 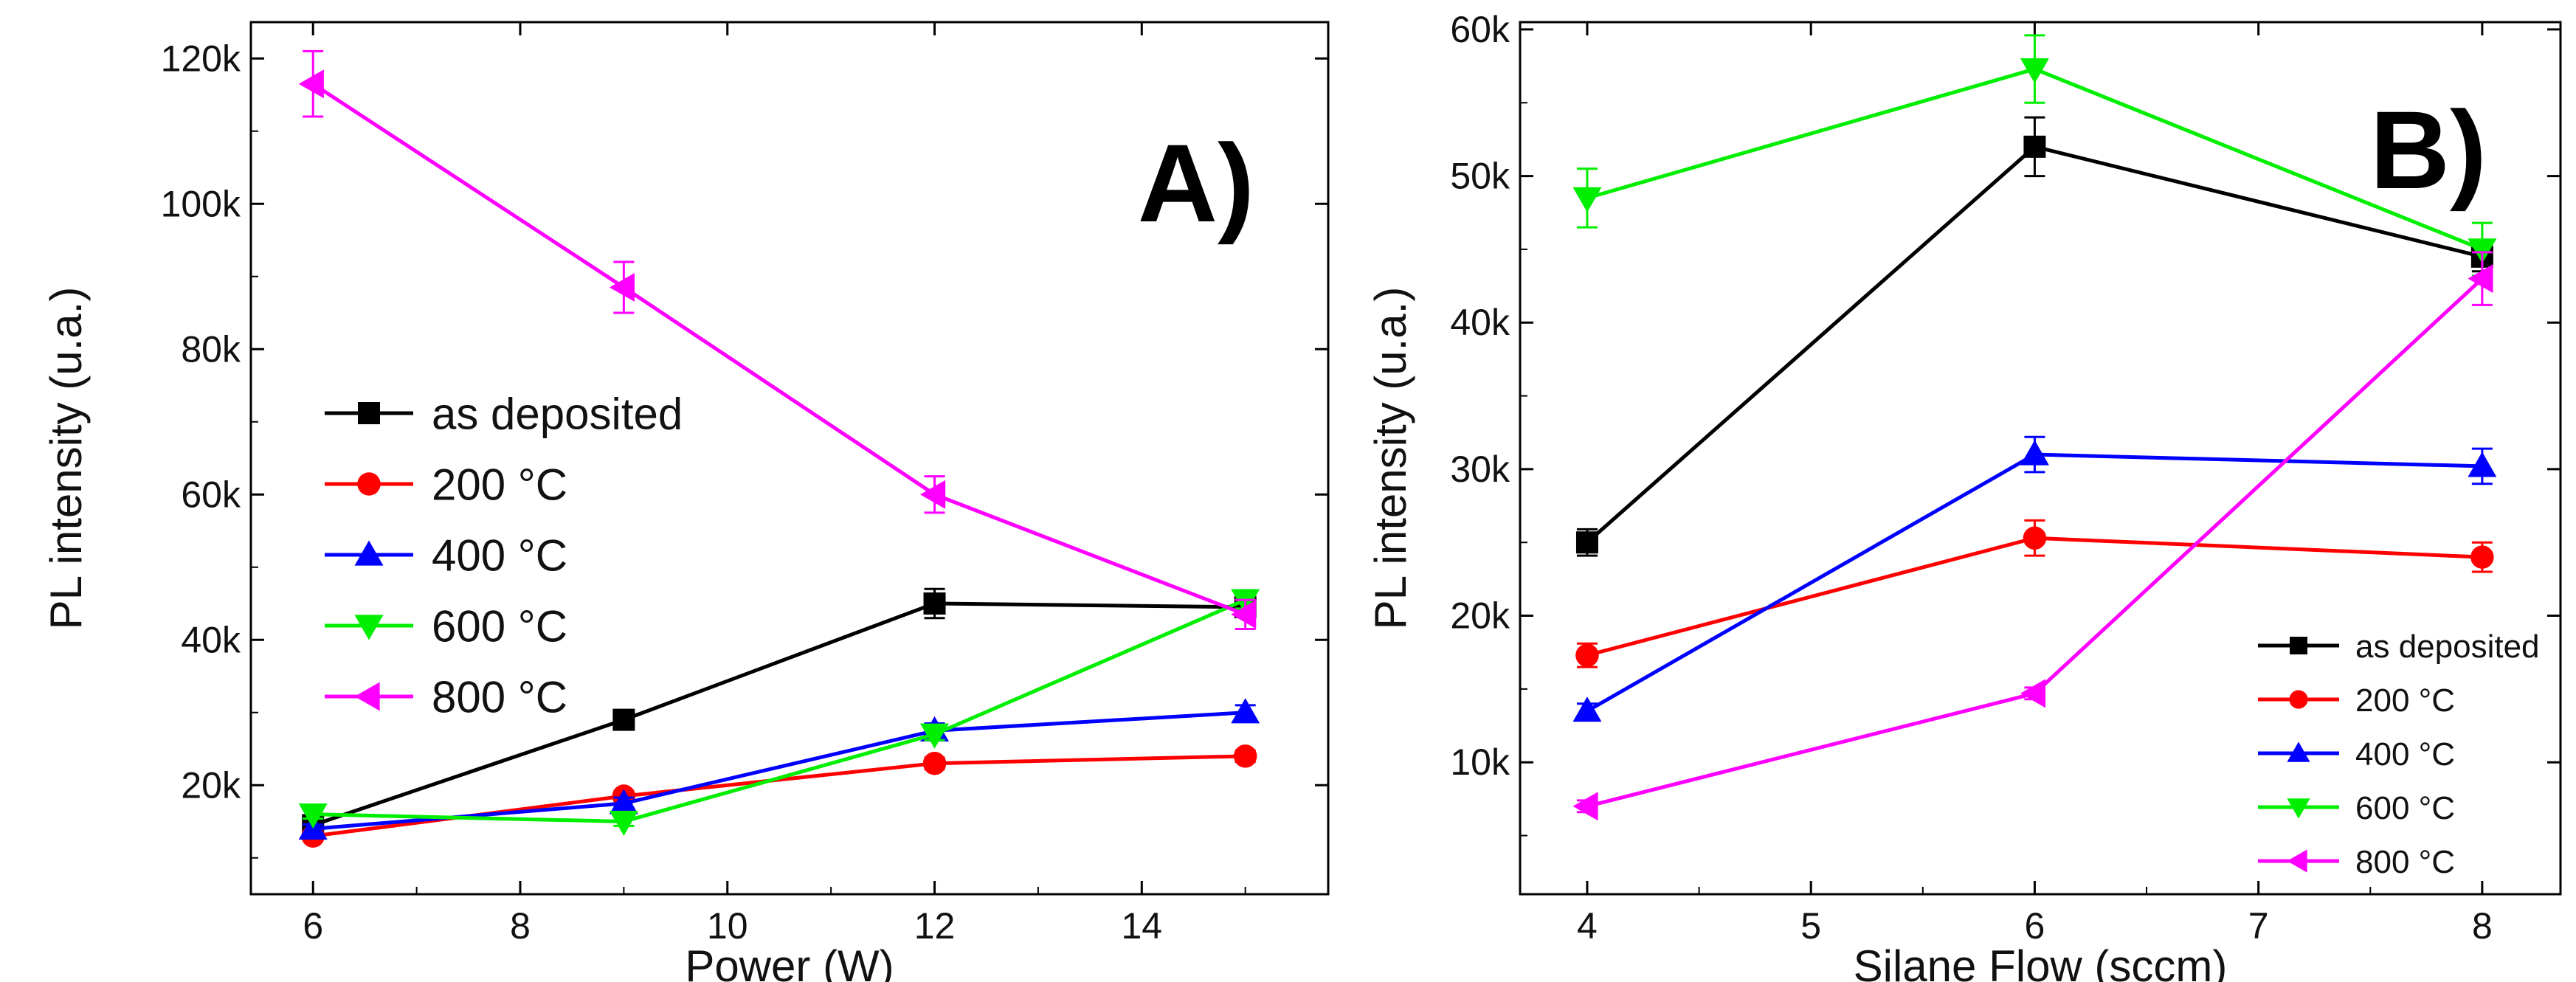 I want to click on x-axis-title: Silane Flow (sccm), so click(x=2041, y=962).